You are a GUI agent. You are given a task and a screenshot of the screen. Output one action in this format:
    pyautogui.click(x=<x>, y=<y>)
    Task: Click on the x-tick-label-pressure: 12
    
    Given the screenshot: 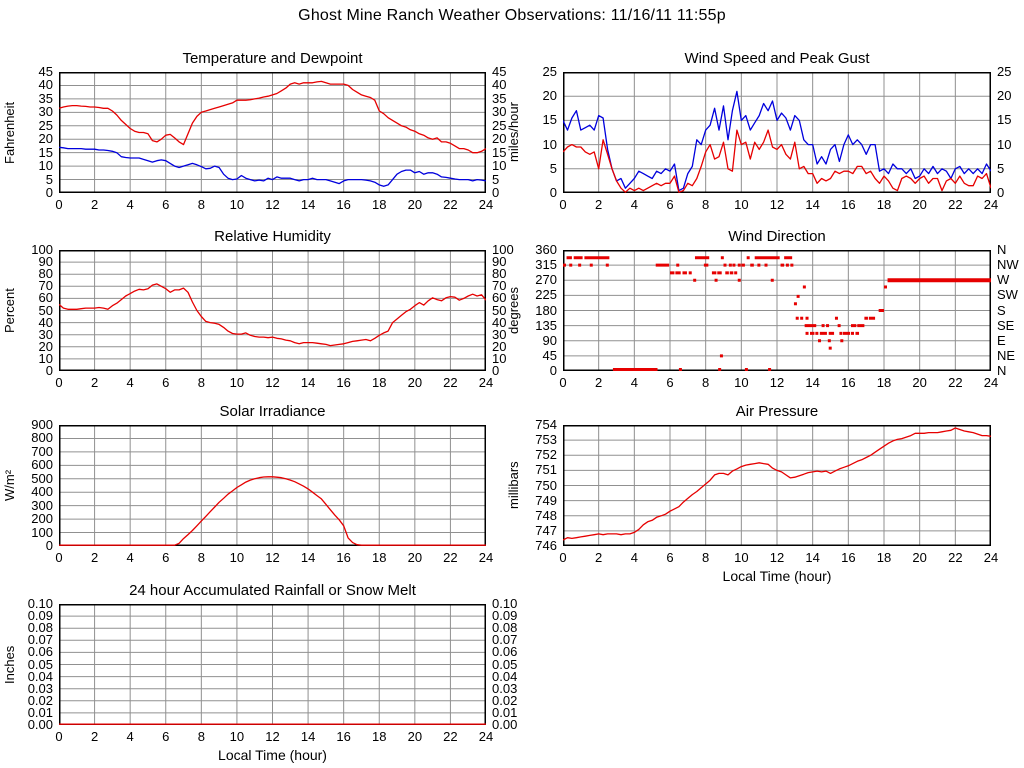 What is the action you would take?
    pyautogui.click(x=777, y=557)
    